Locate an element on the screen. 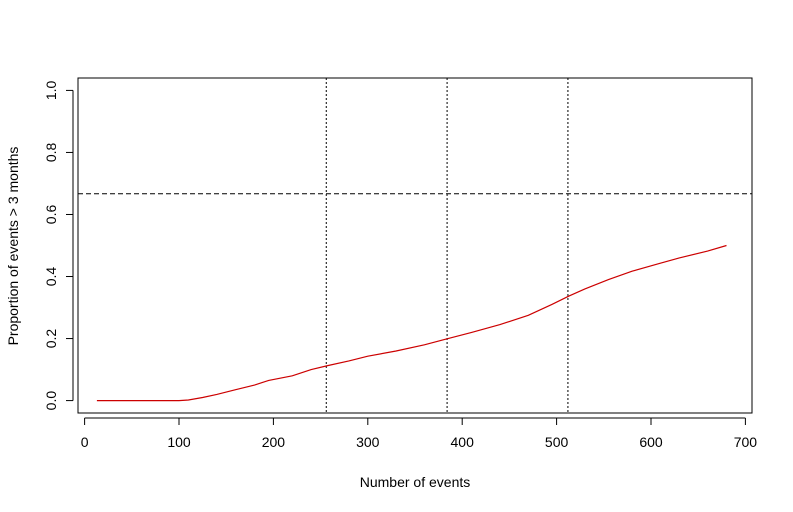  x-tick-label: 500 is located at coordinates (557, 442).